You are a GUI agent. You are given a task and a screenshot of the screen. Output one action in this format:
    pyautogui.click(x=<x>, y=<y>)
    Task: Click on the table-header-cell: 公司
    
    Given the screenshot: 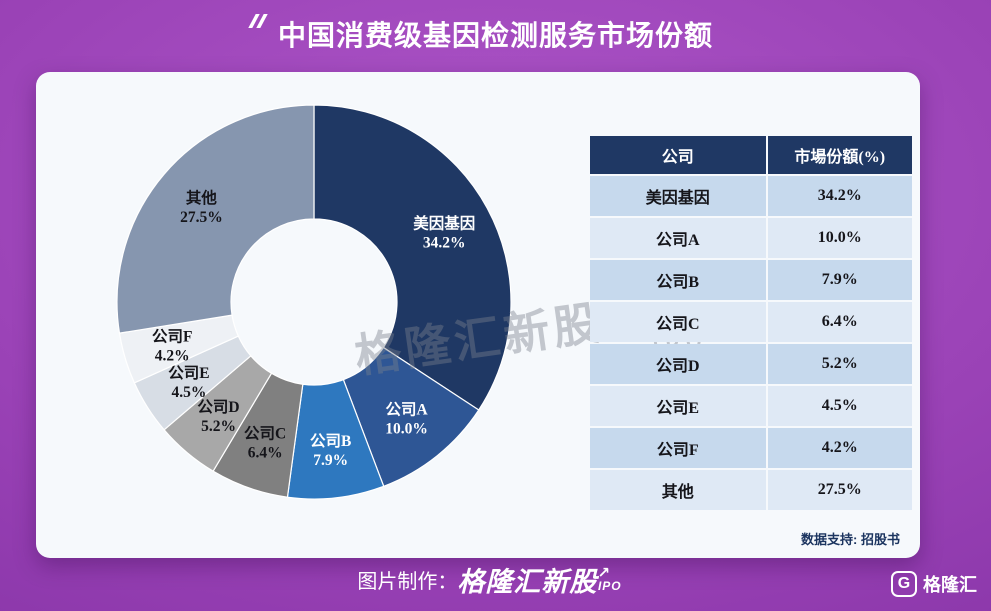 What is the action you would take?
    pyautogui.click(x=678, y=155)
    